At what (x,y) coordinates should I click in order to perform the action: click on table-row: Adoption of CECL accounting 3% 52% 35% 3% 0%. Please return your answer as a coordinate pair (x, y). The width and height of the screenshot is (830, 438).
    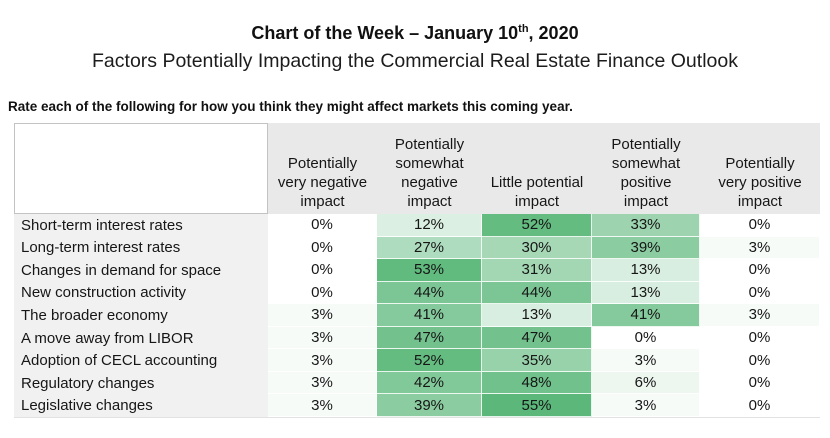
    Looking at the image, I should click on (417, 360).